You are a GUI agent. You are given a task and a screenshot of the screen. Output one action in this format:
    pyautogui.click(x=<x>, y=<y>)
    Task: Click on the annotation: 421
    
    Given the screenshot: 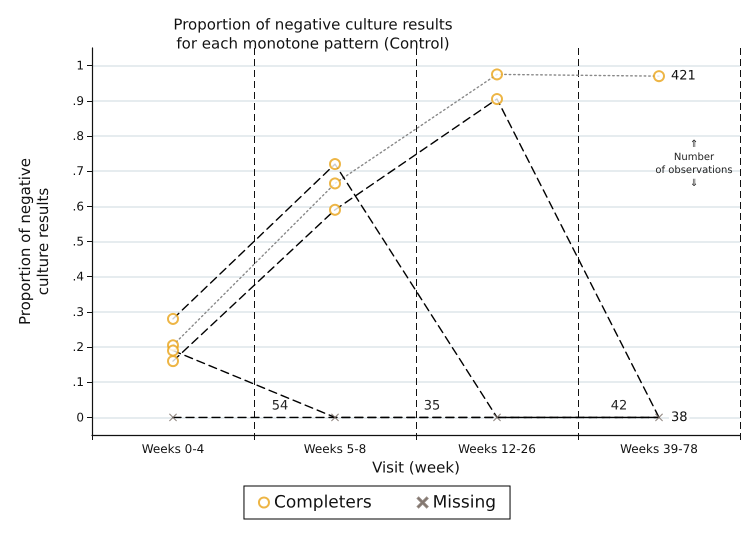 What is the action you would take?
    pyautogui.click(x=683, y=76)
    